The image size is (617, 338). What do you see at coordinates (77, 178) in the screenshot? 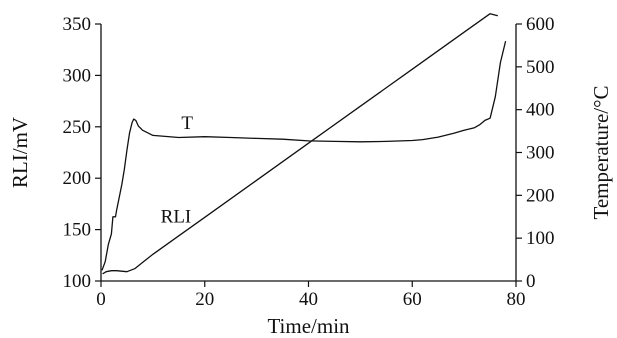
I see `y-tick-label: 200` at bounding box center [77, 178].